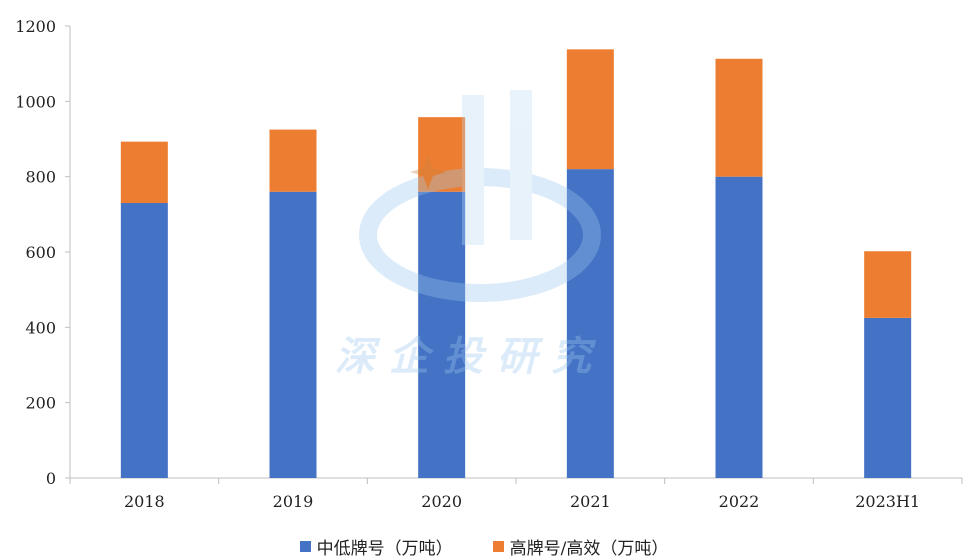  What do you see at coordinates (887, 501) in the screenshot?
I see `x-tick-label: 2023H1` at bounding box center [887, 501].